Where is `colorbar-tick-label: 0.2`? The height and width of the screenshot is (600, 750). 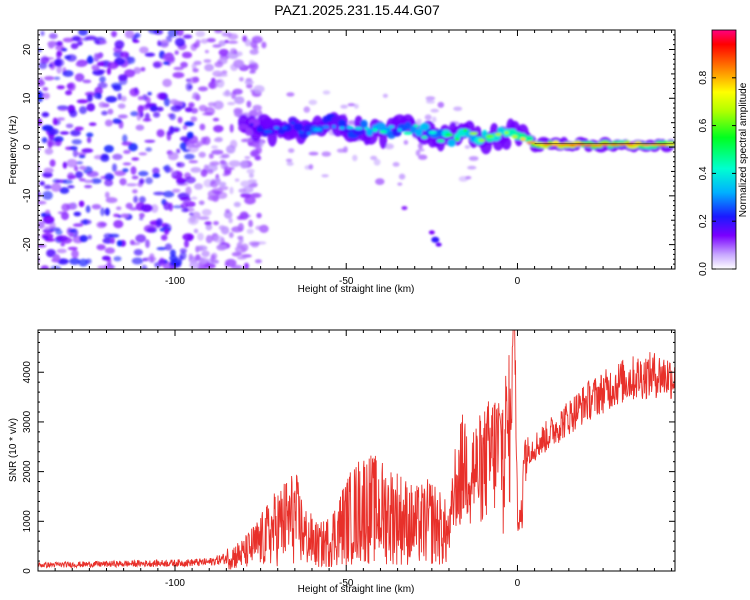 colorbar-tick-label: 0.2 is located at coordinates (703, 221).